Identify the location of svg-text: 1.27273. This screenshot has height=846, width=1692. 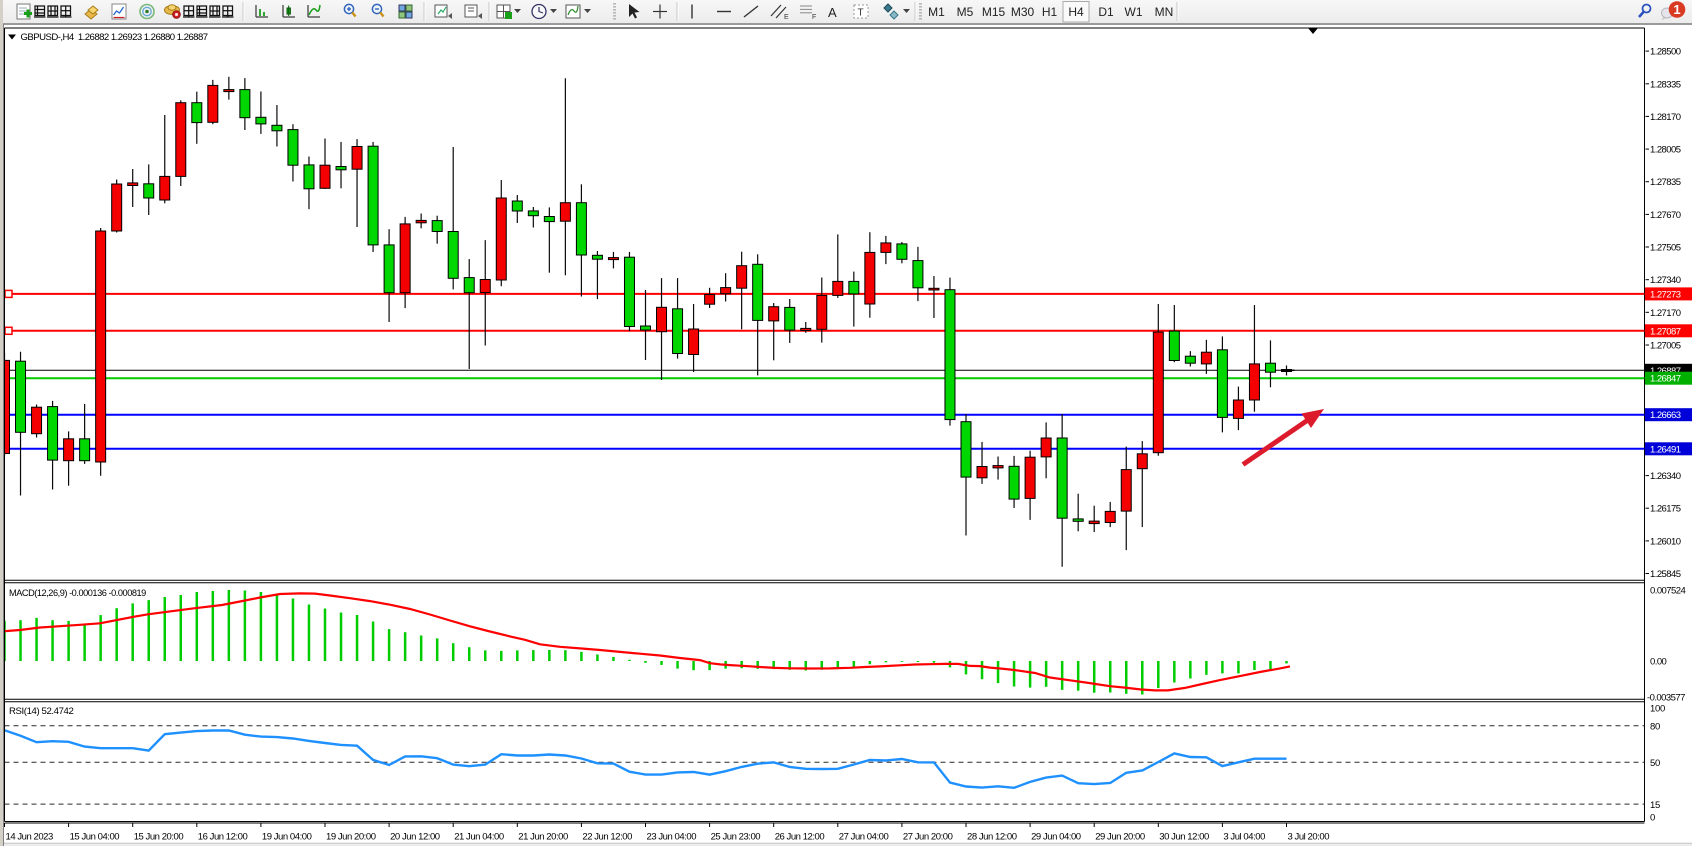
(1665, 294).